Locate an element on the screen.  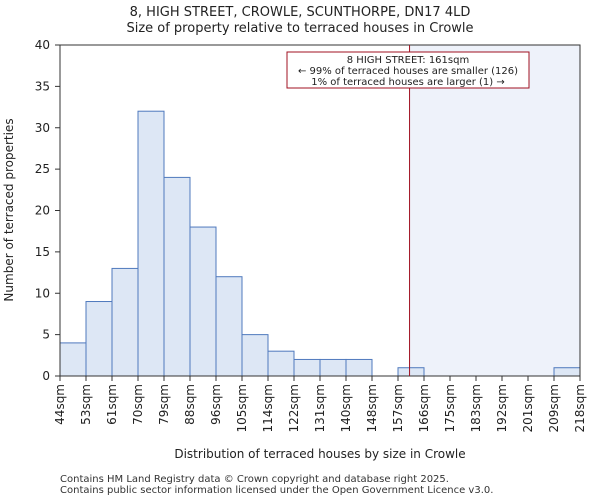
bar-209sqm is located at coordinates (567, 372).